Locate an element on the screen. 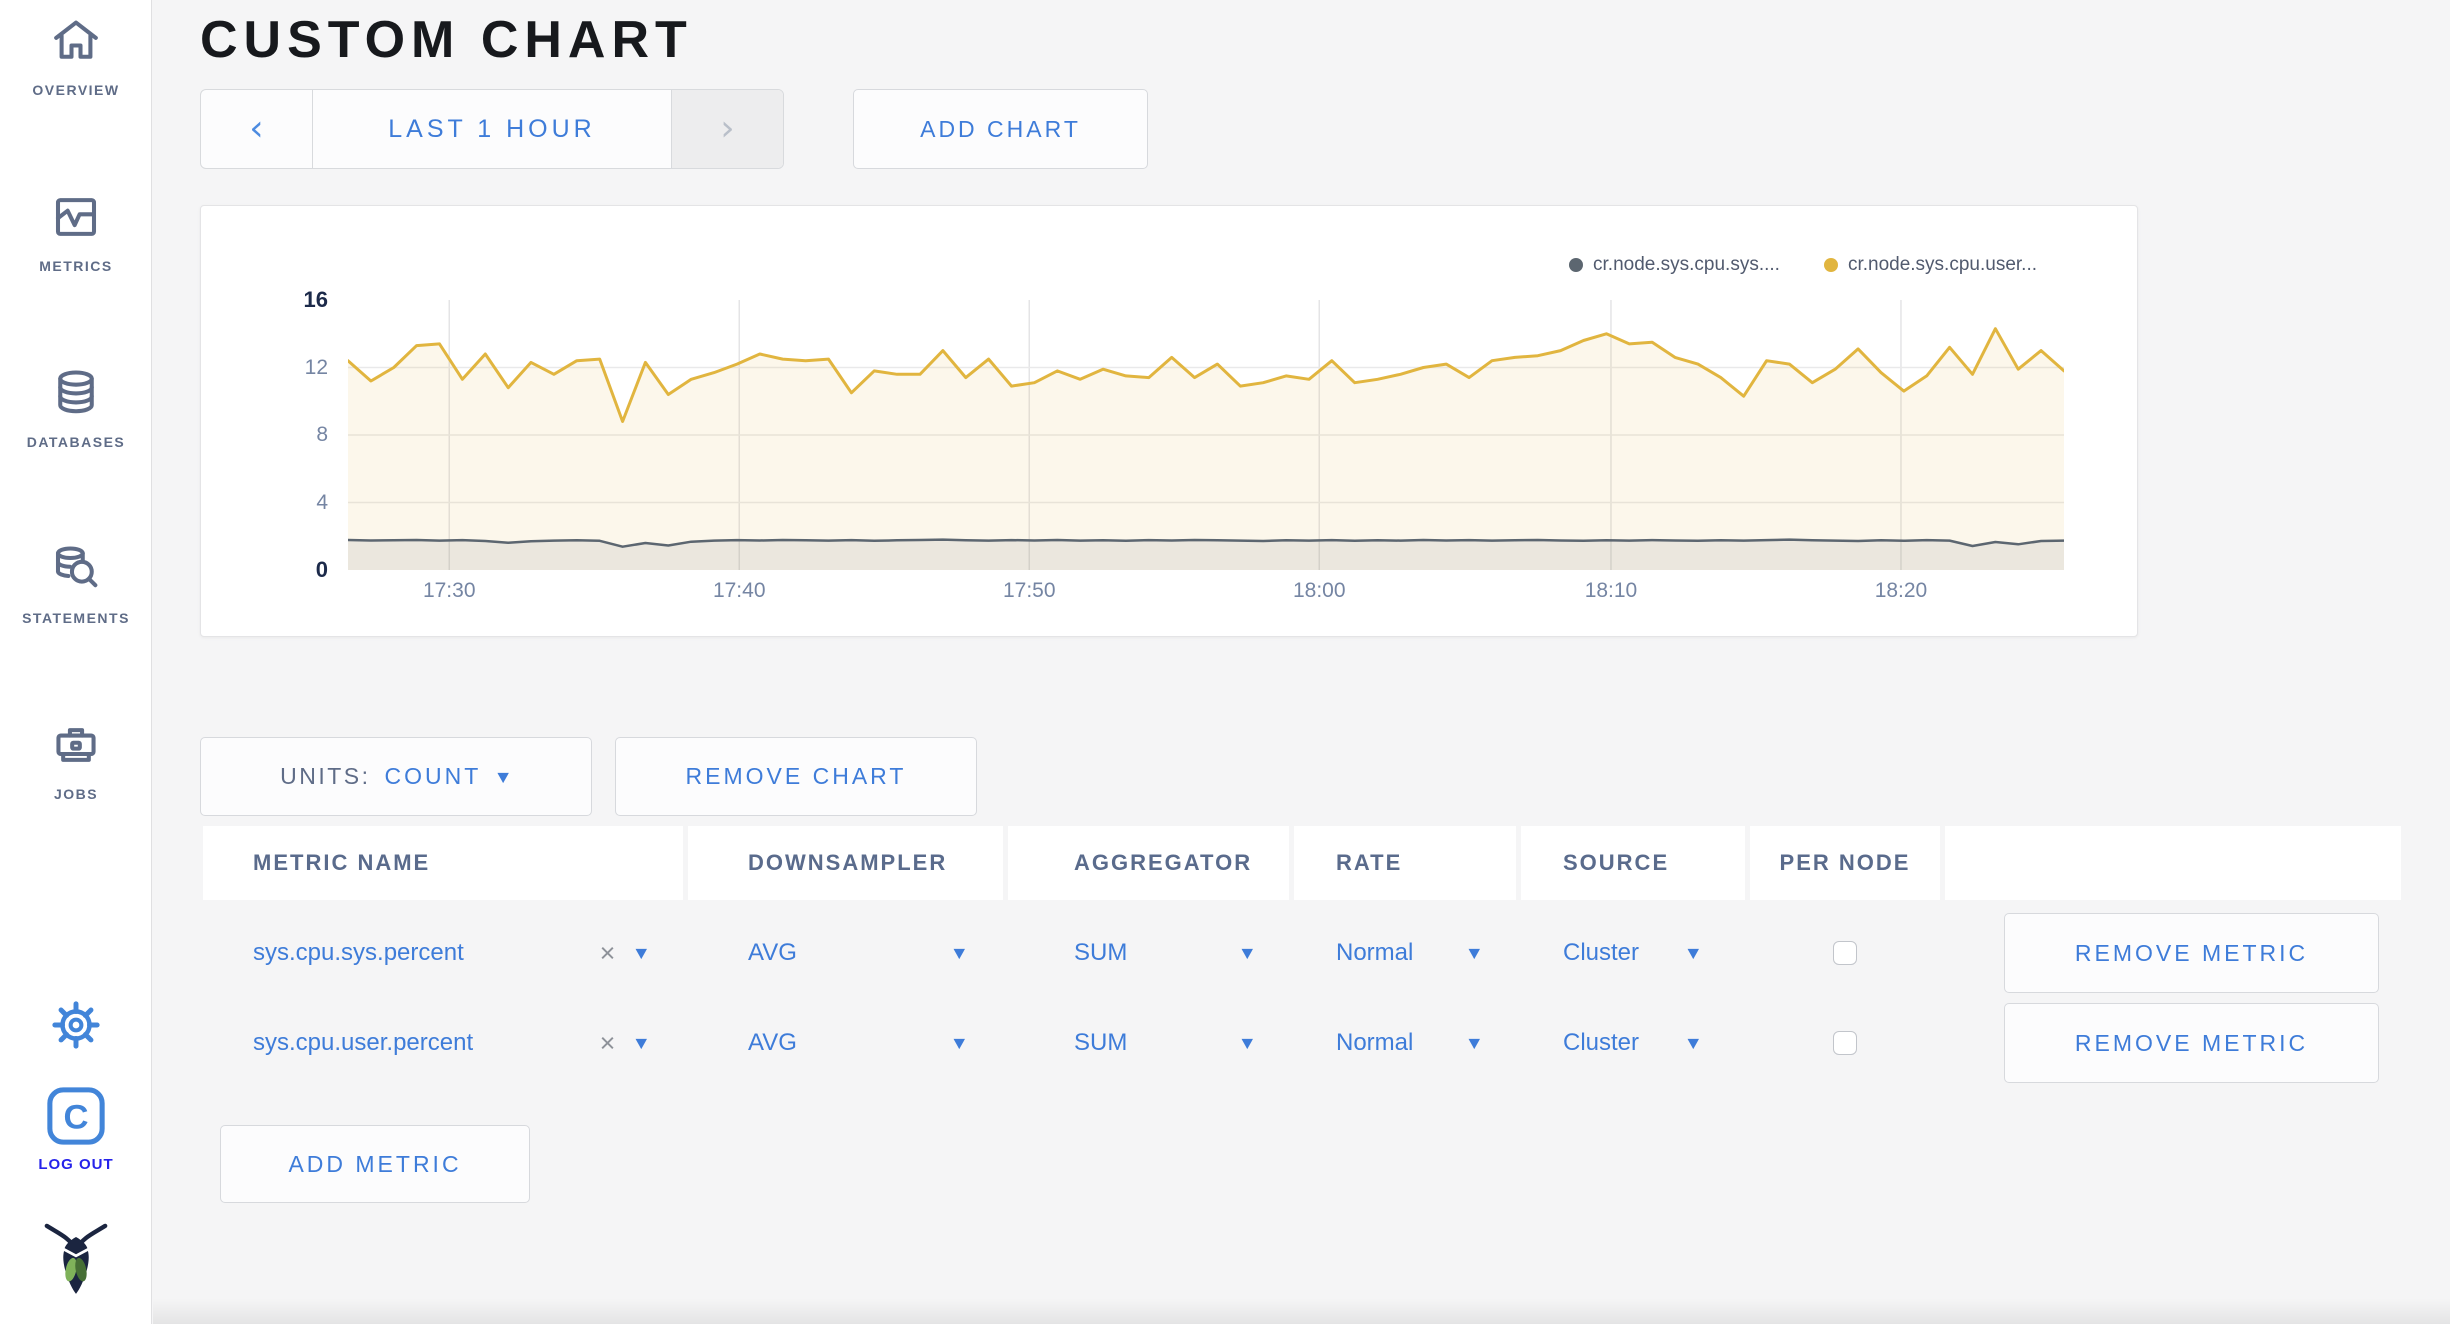  sidebar-item-statements: STATEMENTS is located at coordinates (76, 584).